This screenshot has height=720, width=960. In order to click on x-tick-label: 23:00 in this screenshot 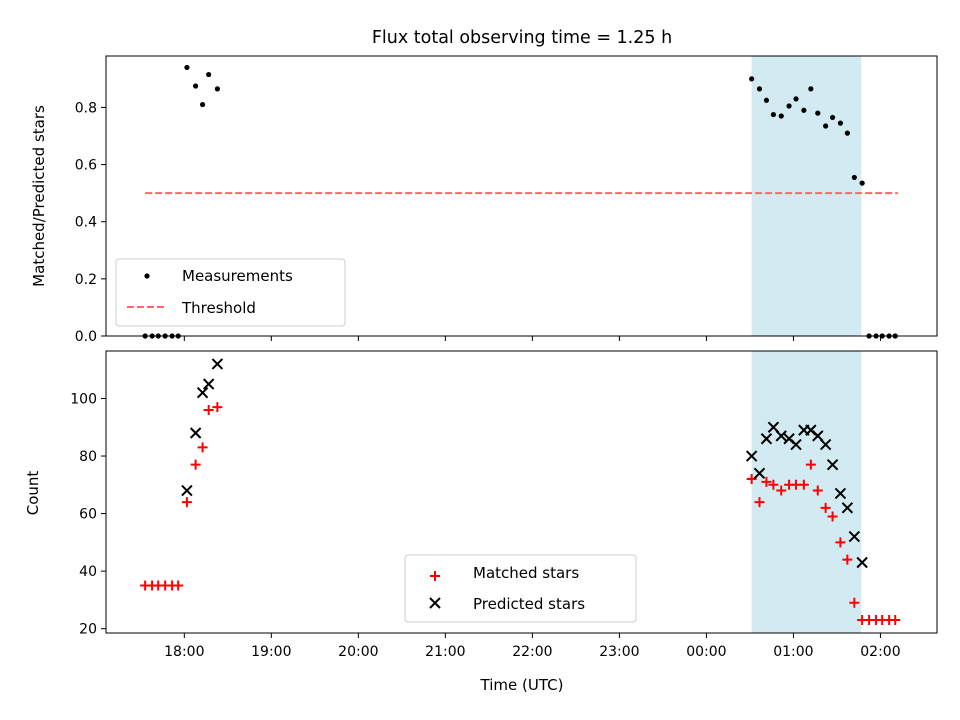, I will do `click(619, 652)`.